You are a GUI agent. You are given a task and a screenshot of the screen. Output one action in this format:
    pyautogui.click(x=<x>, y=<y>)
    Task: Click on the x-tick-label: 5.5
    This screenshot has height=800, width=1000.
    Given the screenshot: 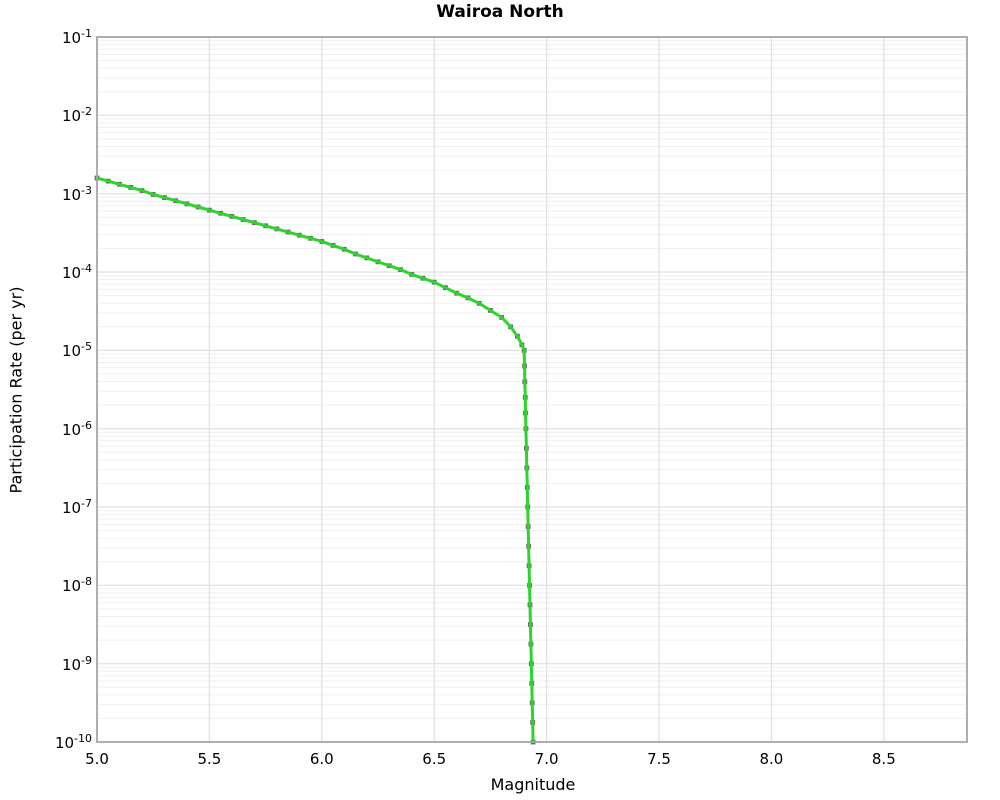 What is the action you would take?
    pyautogui.click(x=209, y=759)
    